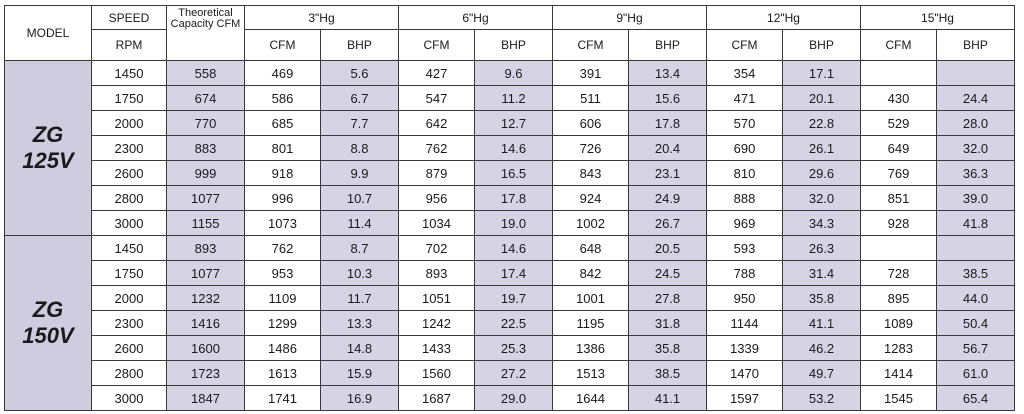 The width and height of the screenshot is (1024, 414). What do you see at coordinates (282, 198) in the screenshot?
I see `cfm-cell: 996` at bounding box center [282, 198].